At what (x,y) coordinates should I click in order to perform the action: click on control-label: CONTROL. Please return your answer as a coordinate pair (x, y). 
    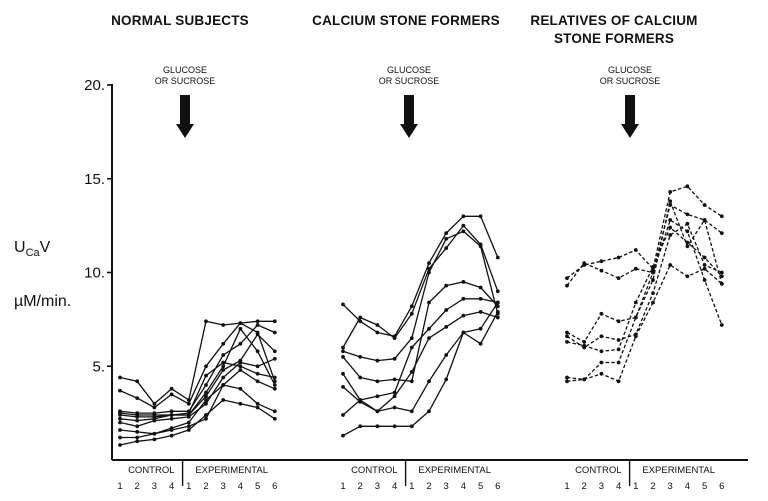
    Looking at the image, I should click on (598, 470).